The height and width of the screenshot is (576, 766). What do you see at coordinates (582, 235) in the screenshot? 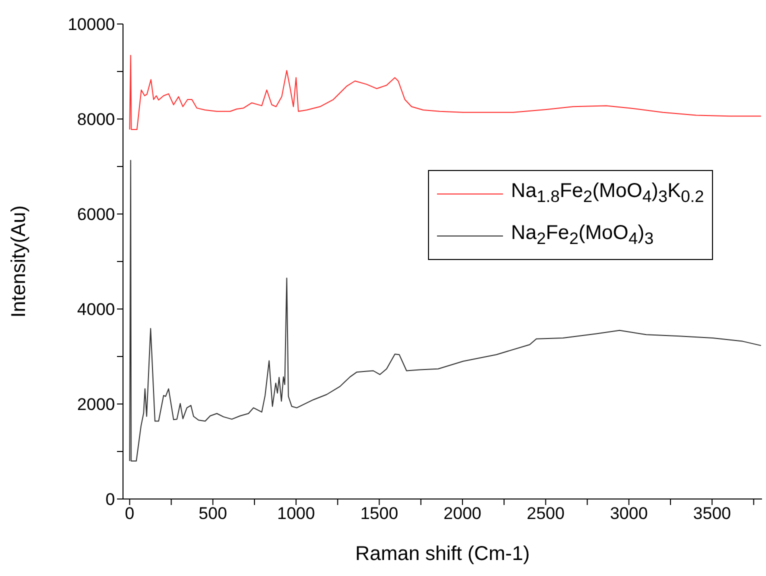
I see `legend-label: Na$_{2}$Fe$_{2}$(MoO$_{4}$)$_{3}$` at bounding box center [582, 235].